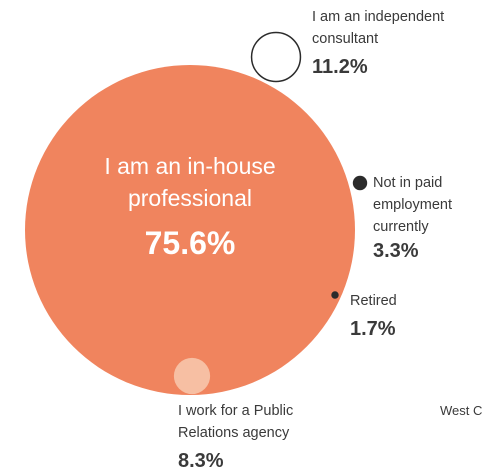 This screenshot has width=493, height=476. I want to click on value-label: 8.3%, so click(201, 461).